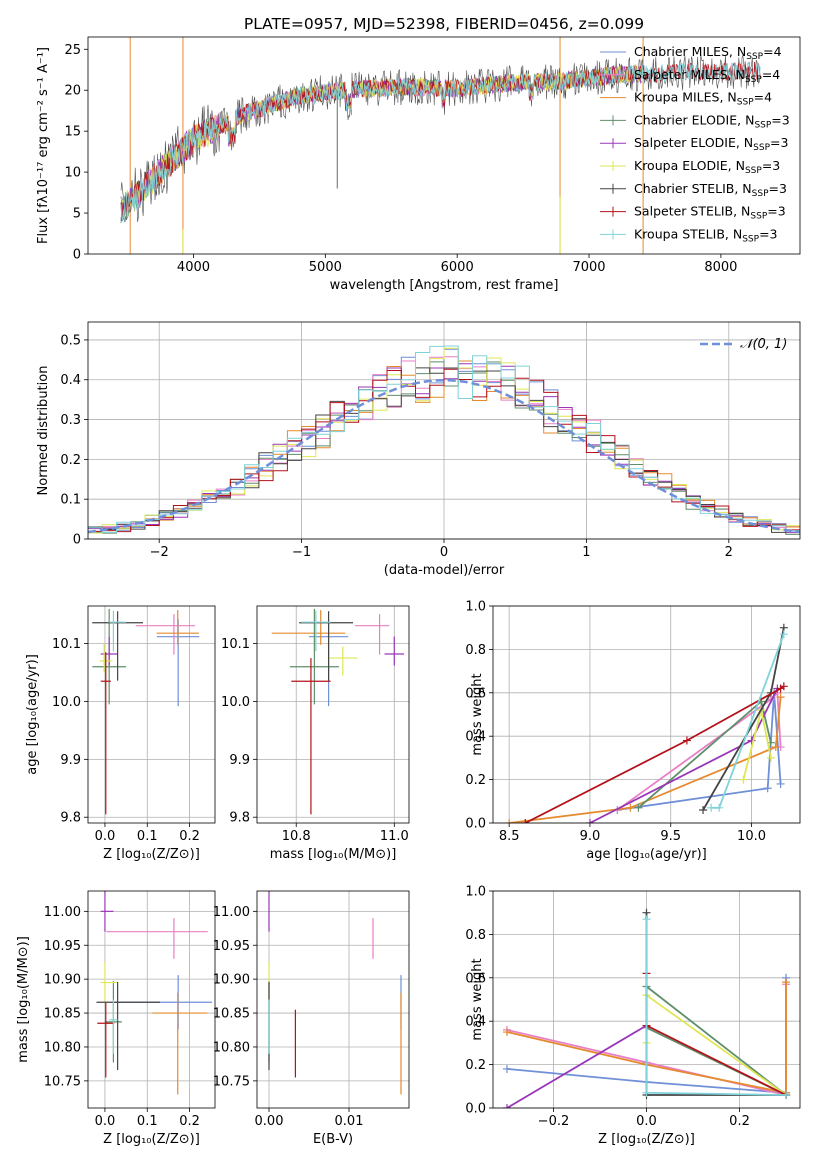 The height and width of the screenshot is (1170, 819). What do you see at coordinates (743, 718) in the screenshot?
I see `weight-series-chabrier-stelib` at bounding box center [743, 718].